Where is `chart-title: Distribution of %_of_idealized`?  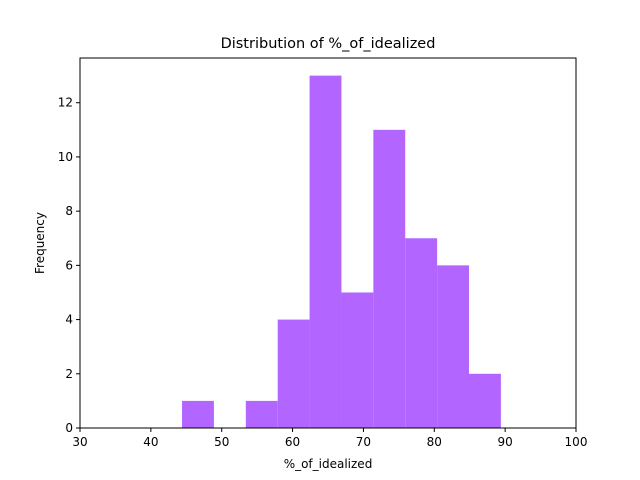
chart-title: Distribution of %_of_idealized is located at coordinates (328, 44).